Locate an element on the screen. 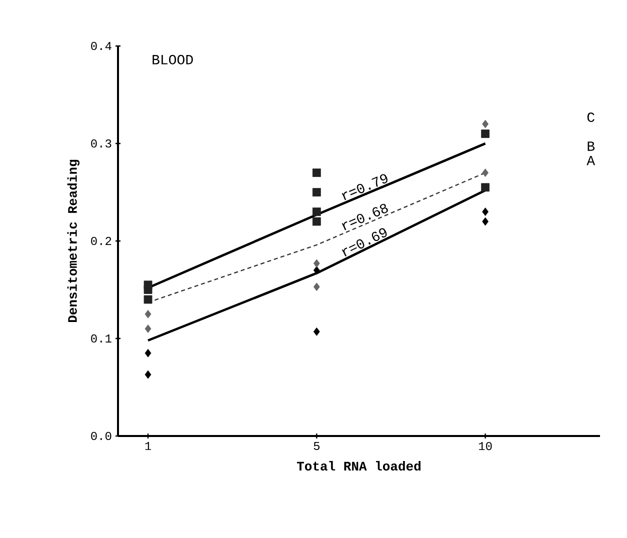  y-tick-label: 0.1 is located at coordinates (101, 338).